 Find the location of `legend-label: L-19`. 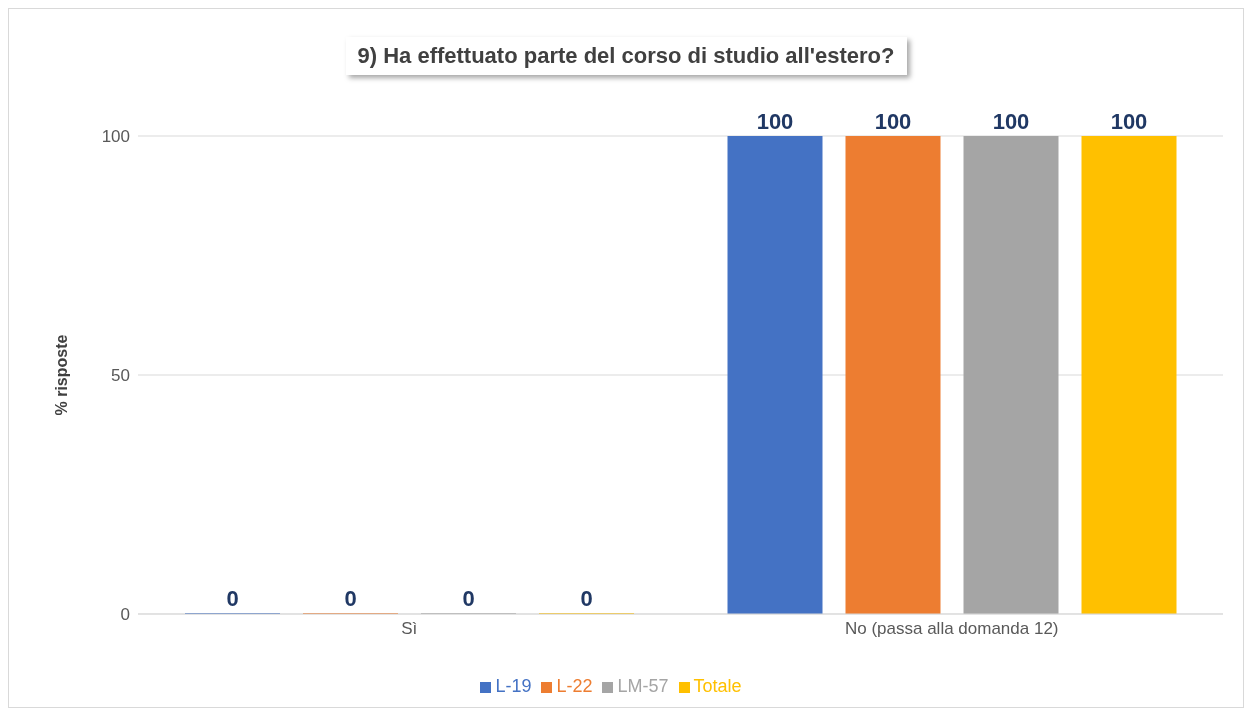

legend-label: L-19 is located at coordinates (513, 686).